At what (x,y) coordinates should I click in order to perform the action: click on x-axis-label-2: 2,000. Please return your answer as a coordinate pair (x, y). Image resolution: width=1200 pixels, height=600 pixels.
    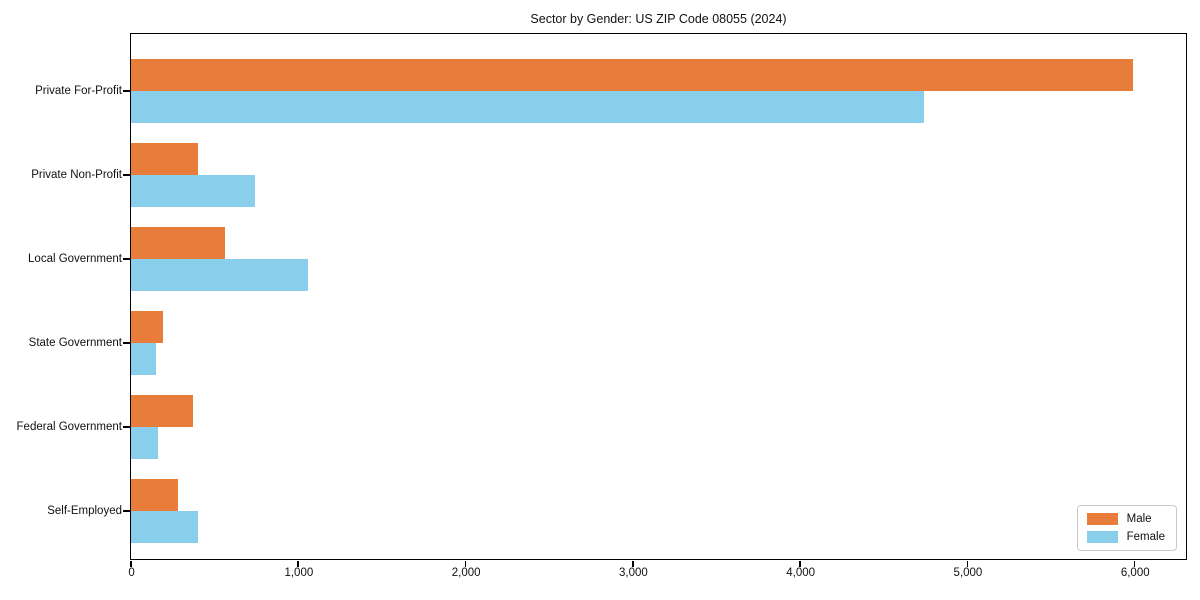
    Looking at the image, I should click on (466, 573).